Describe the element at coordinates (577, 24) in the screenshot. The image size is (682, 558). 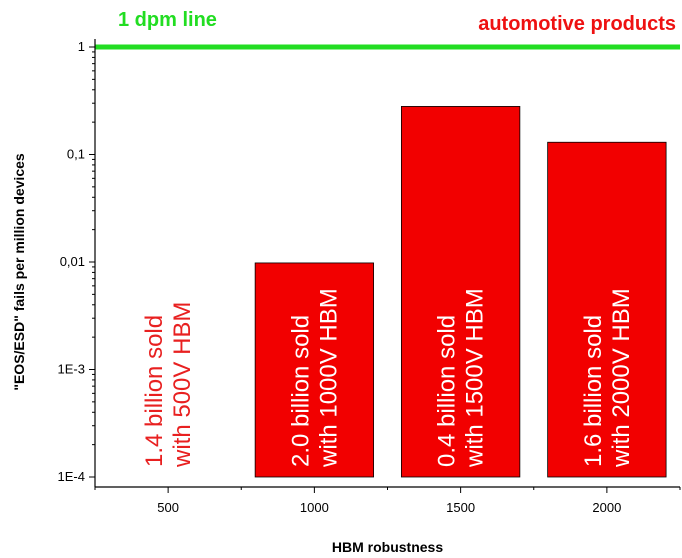
I see `top-right-label: automotive products` at that location.